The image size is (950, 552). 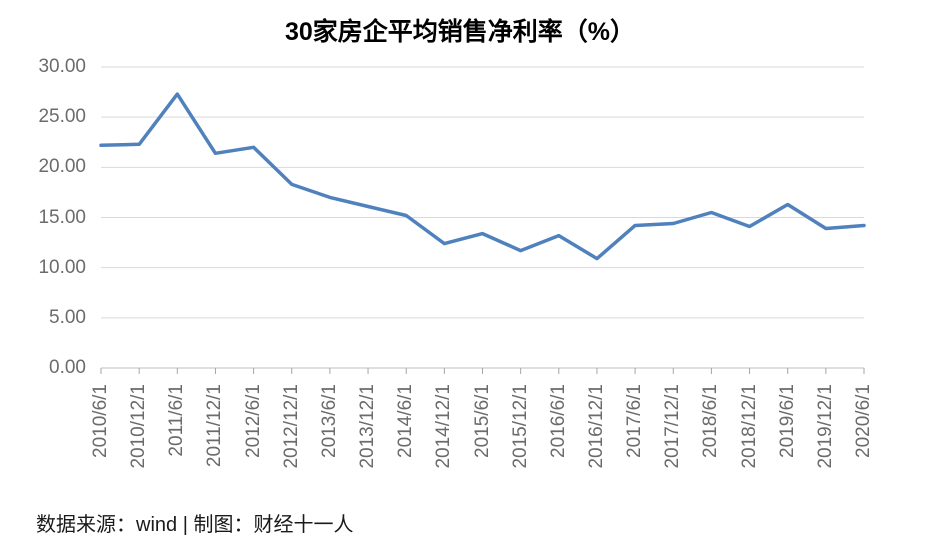 I want to click on x-tick-label: 2016/12/1, so click(x=596, y=426).